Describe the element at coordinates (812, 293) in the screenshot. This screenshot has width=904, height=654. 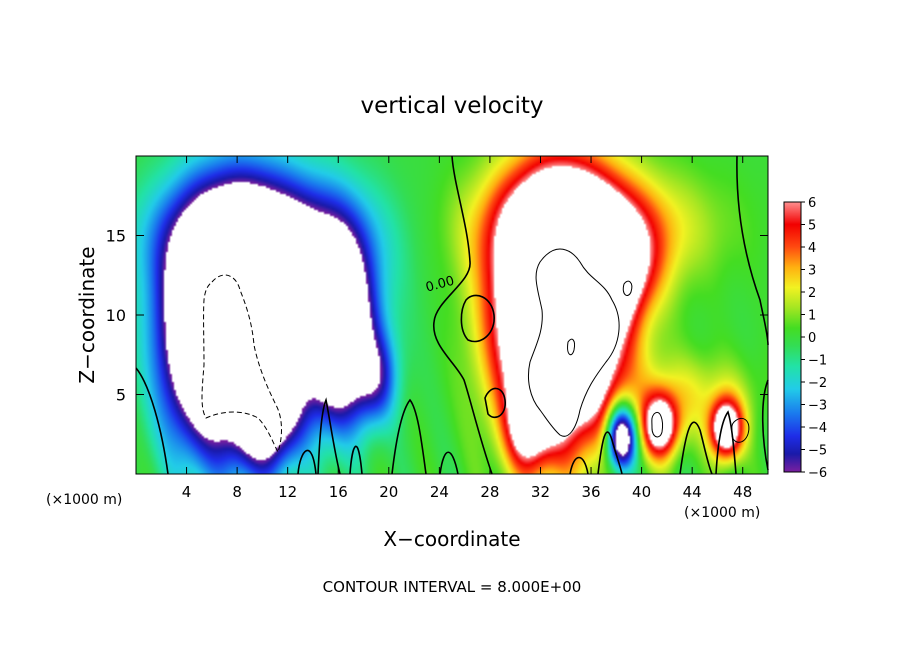
I see `colorbar-tick-label: 2` at that location.